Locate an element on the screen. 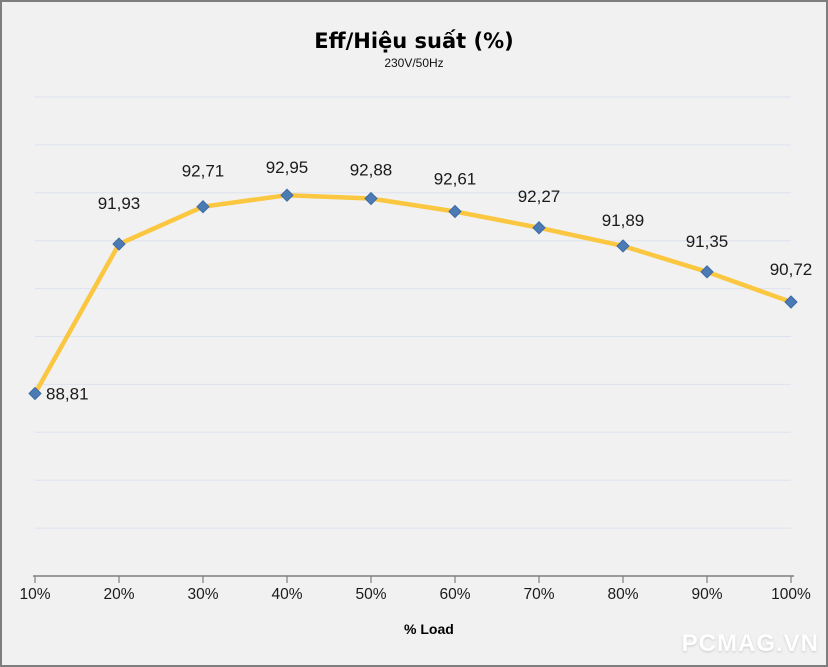 Image resolution: width=828 pixels, height=667 pixels. x-axis-tick-label: 50% is located at coordinates (370, 594).